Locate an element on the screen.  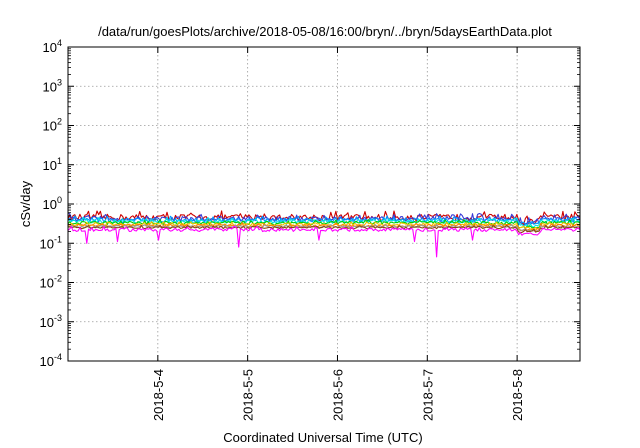
x-tick-label: 2018-5-5 is located at coordinates (248, 395).